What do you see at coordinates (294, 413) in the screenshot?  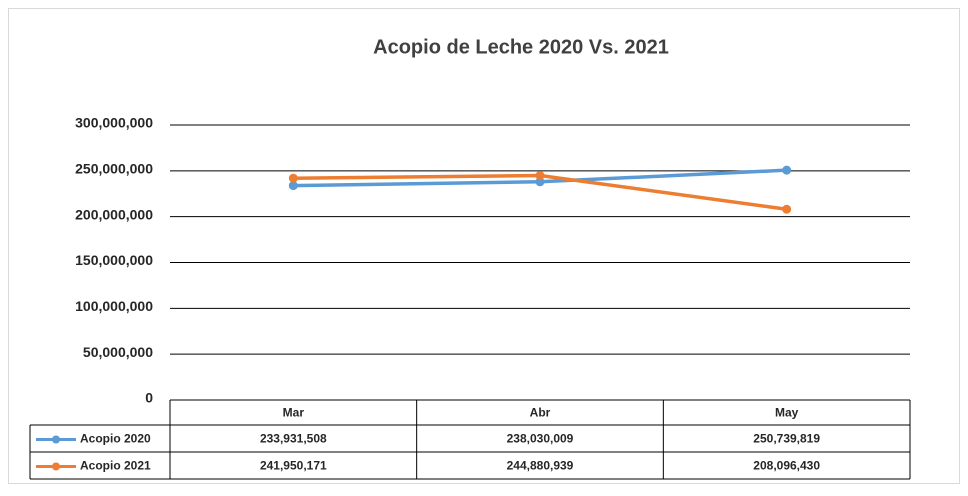 I see `x-tick-label: Mar` at bounding box center [294, 413].